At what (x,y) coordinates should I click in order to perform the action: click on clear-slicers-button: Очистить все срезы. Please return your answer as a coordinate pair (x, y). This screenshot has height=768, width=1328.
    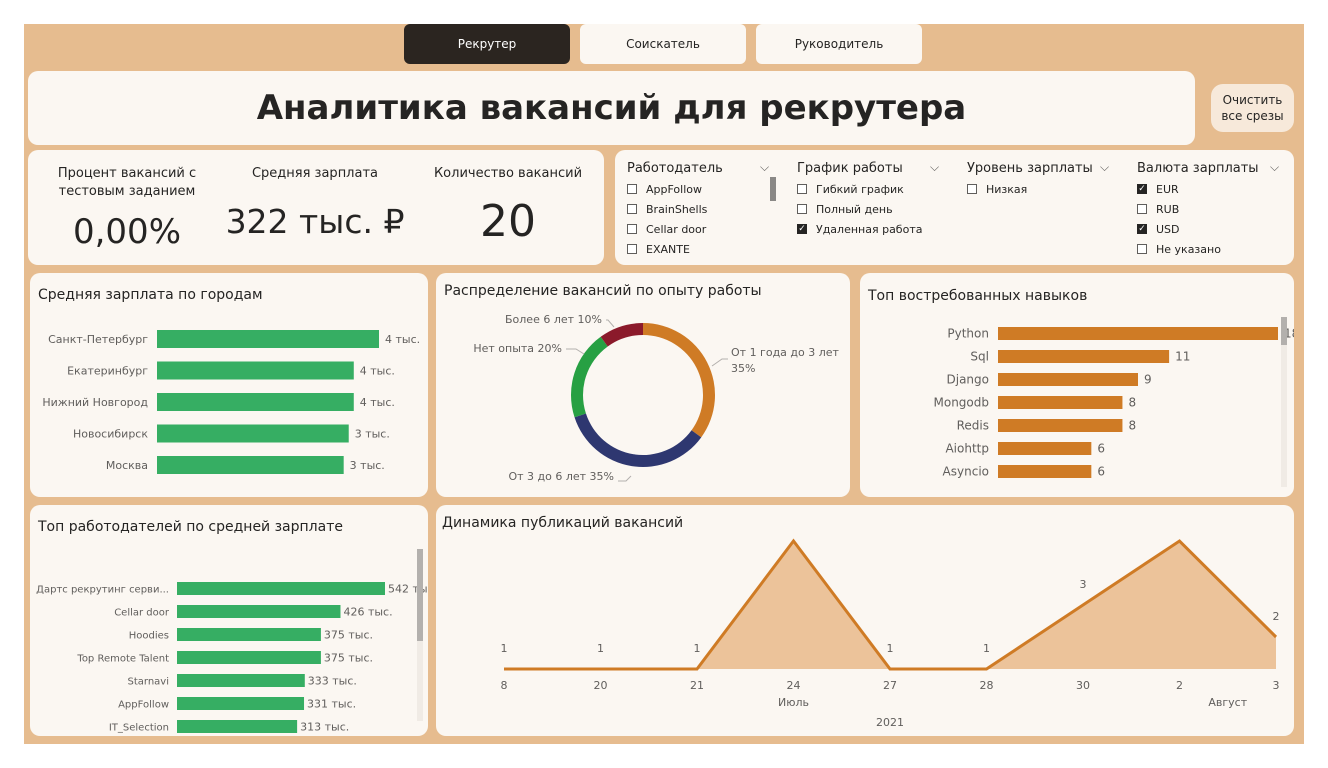
    Looking at the image, I should click on (1252, 108).